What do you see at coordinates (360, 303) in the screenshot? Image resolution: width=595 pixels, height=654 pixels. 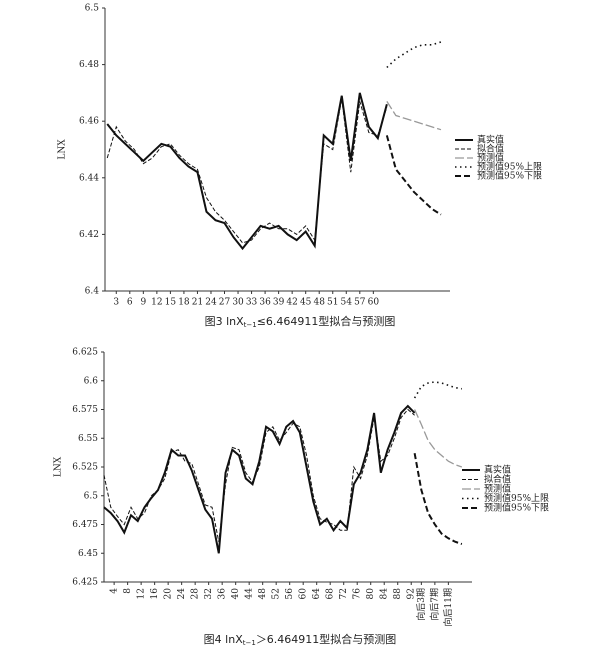 I see `x-tick-label: 57` at bounding box center [360, 303].